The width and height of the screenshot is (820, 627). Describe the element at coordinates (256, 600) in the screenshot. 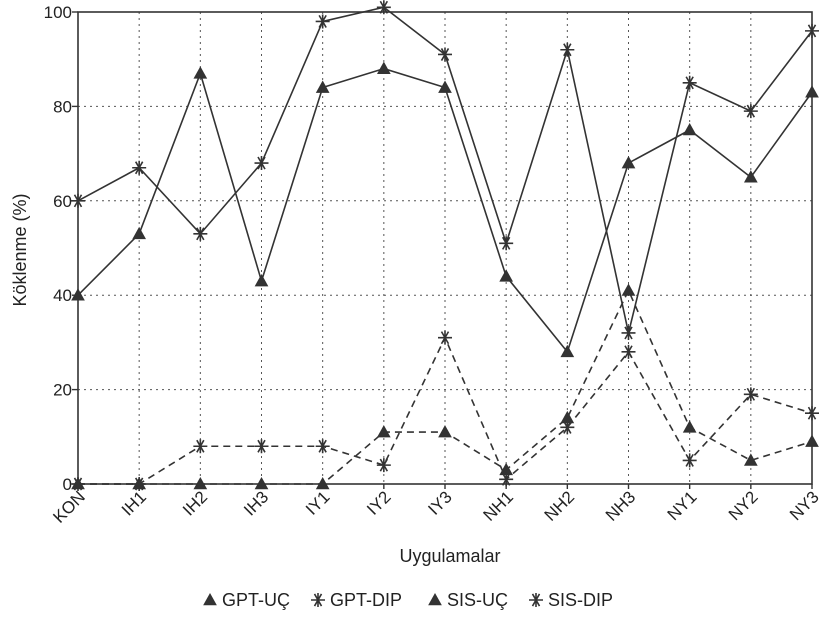

I see `legend-label: GPT-UÇ` at that location.